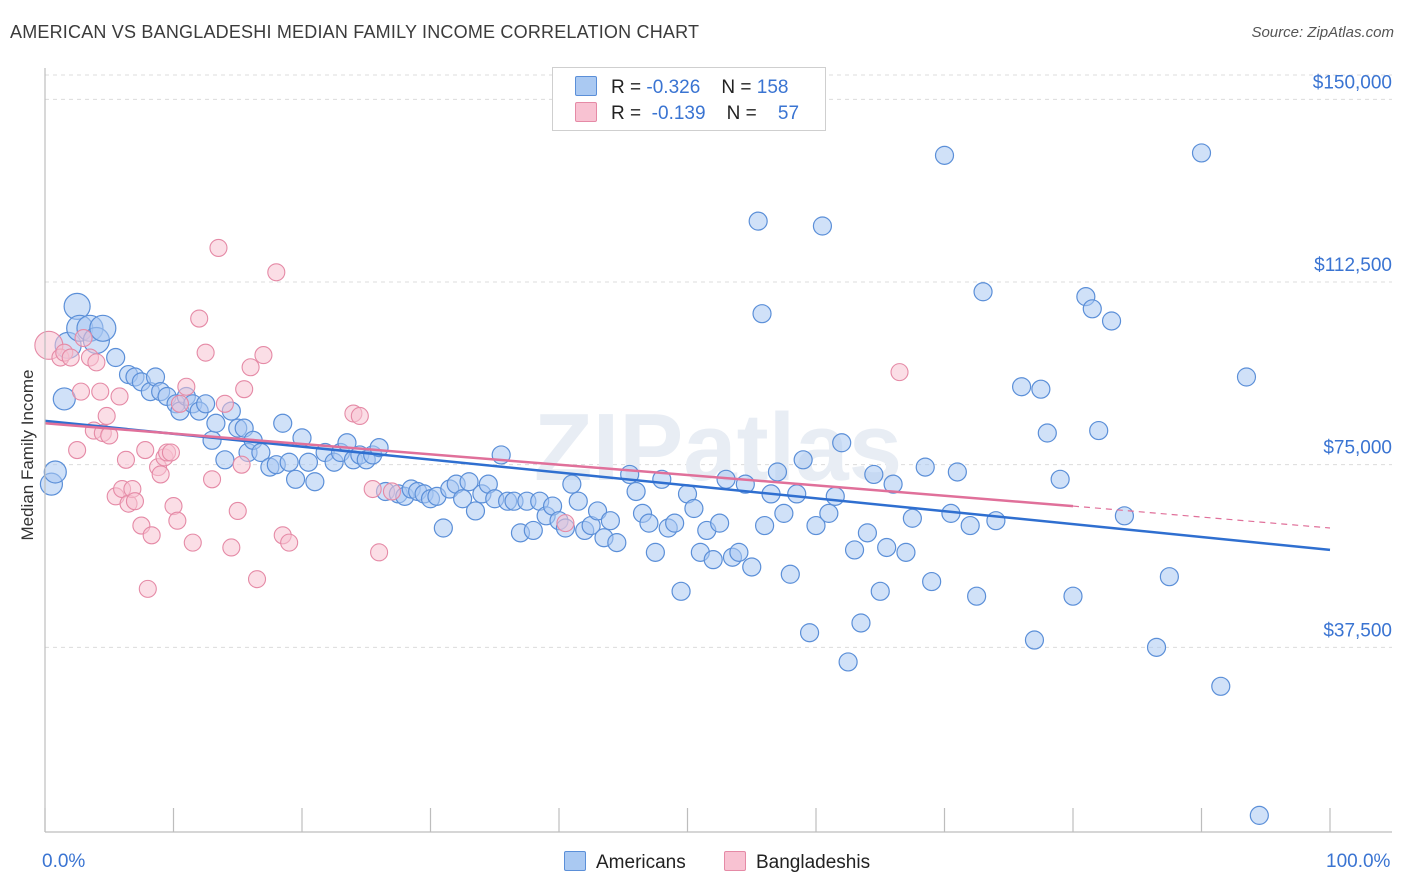 The height and width of the screenshot is (892, 1406). What do you see at coordinates (678, 113) in the screenshot?
I see `legend-r-value-2: -0.139` at bounding box center [678, 113].